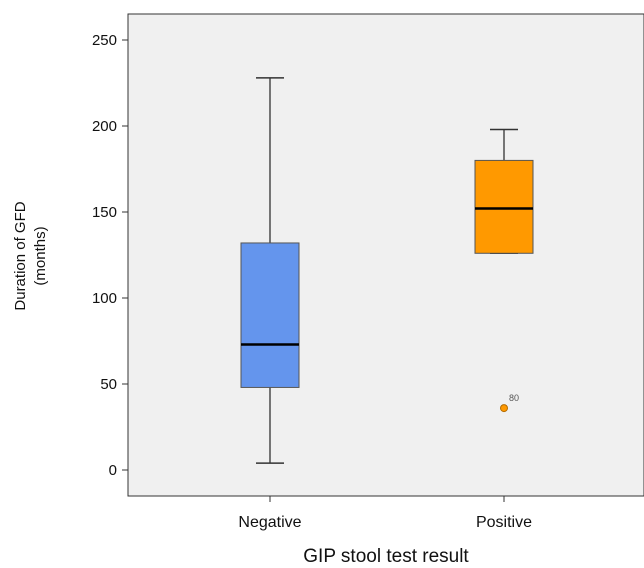  I want to click on x-tick-label: Positive, so click(504, 522).